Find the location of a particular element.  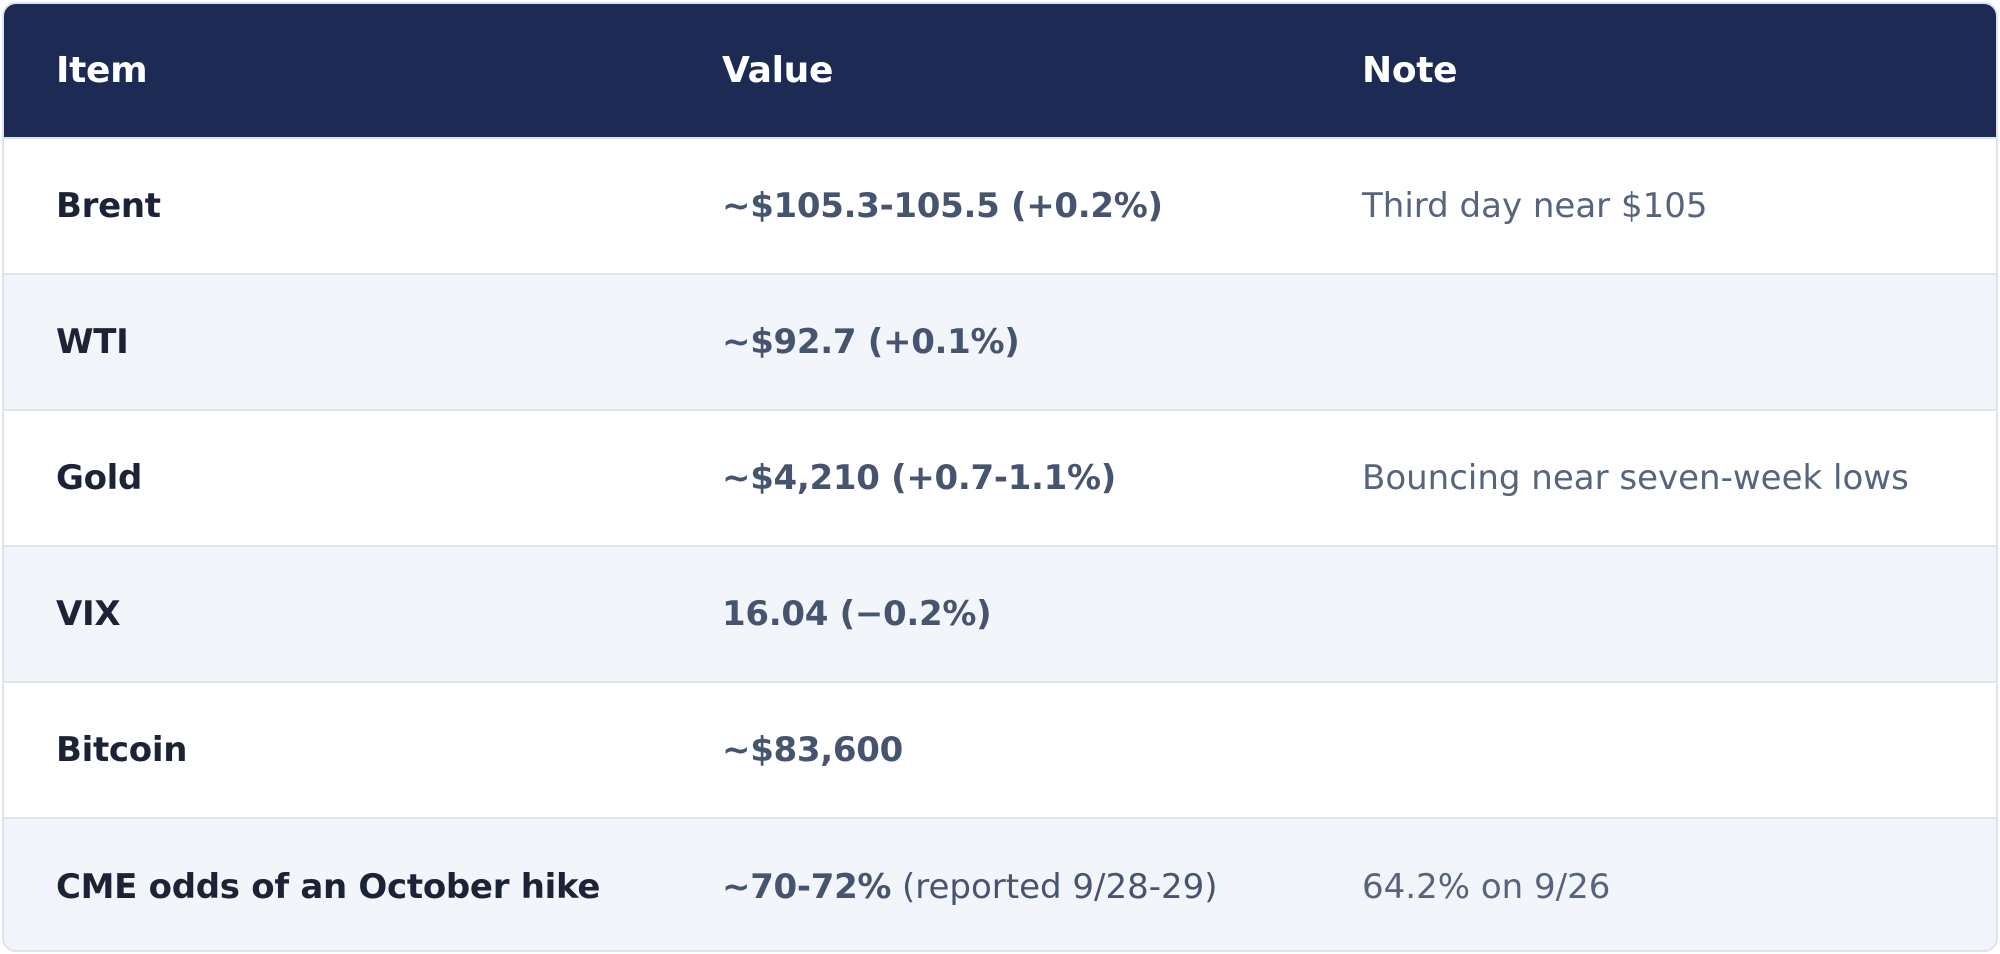

row-note-cell: 64.2% on 9/26 is located at coordinates (1486, 886).